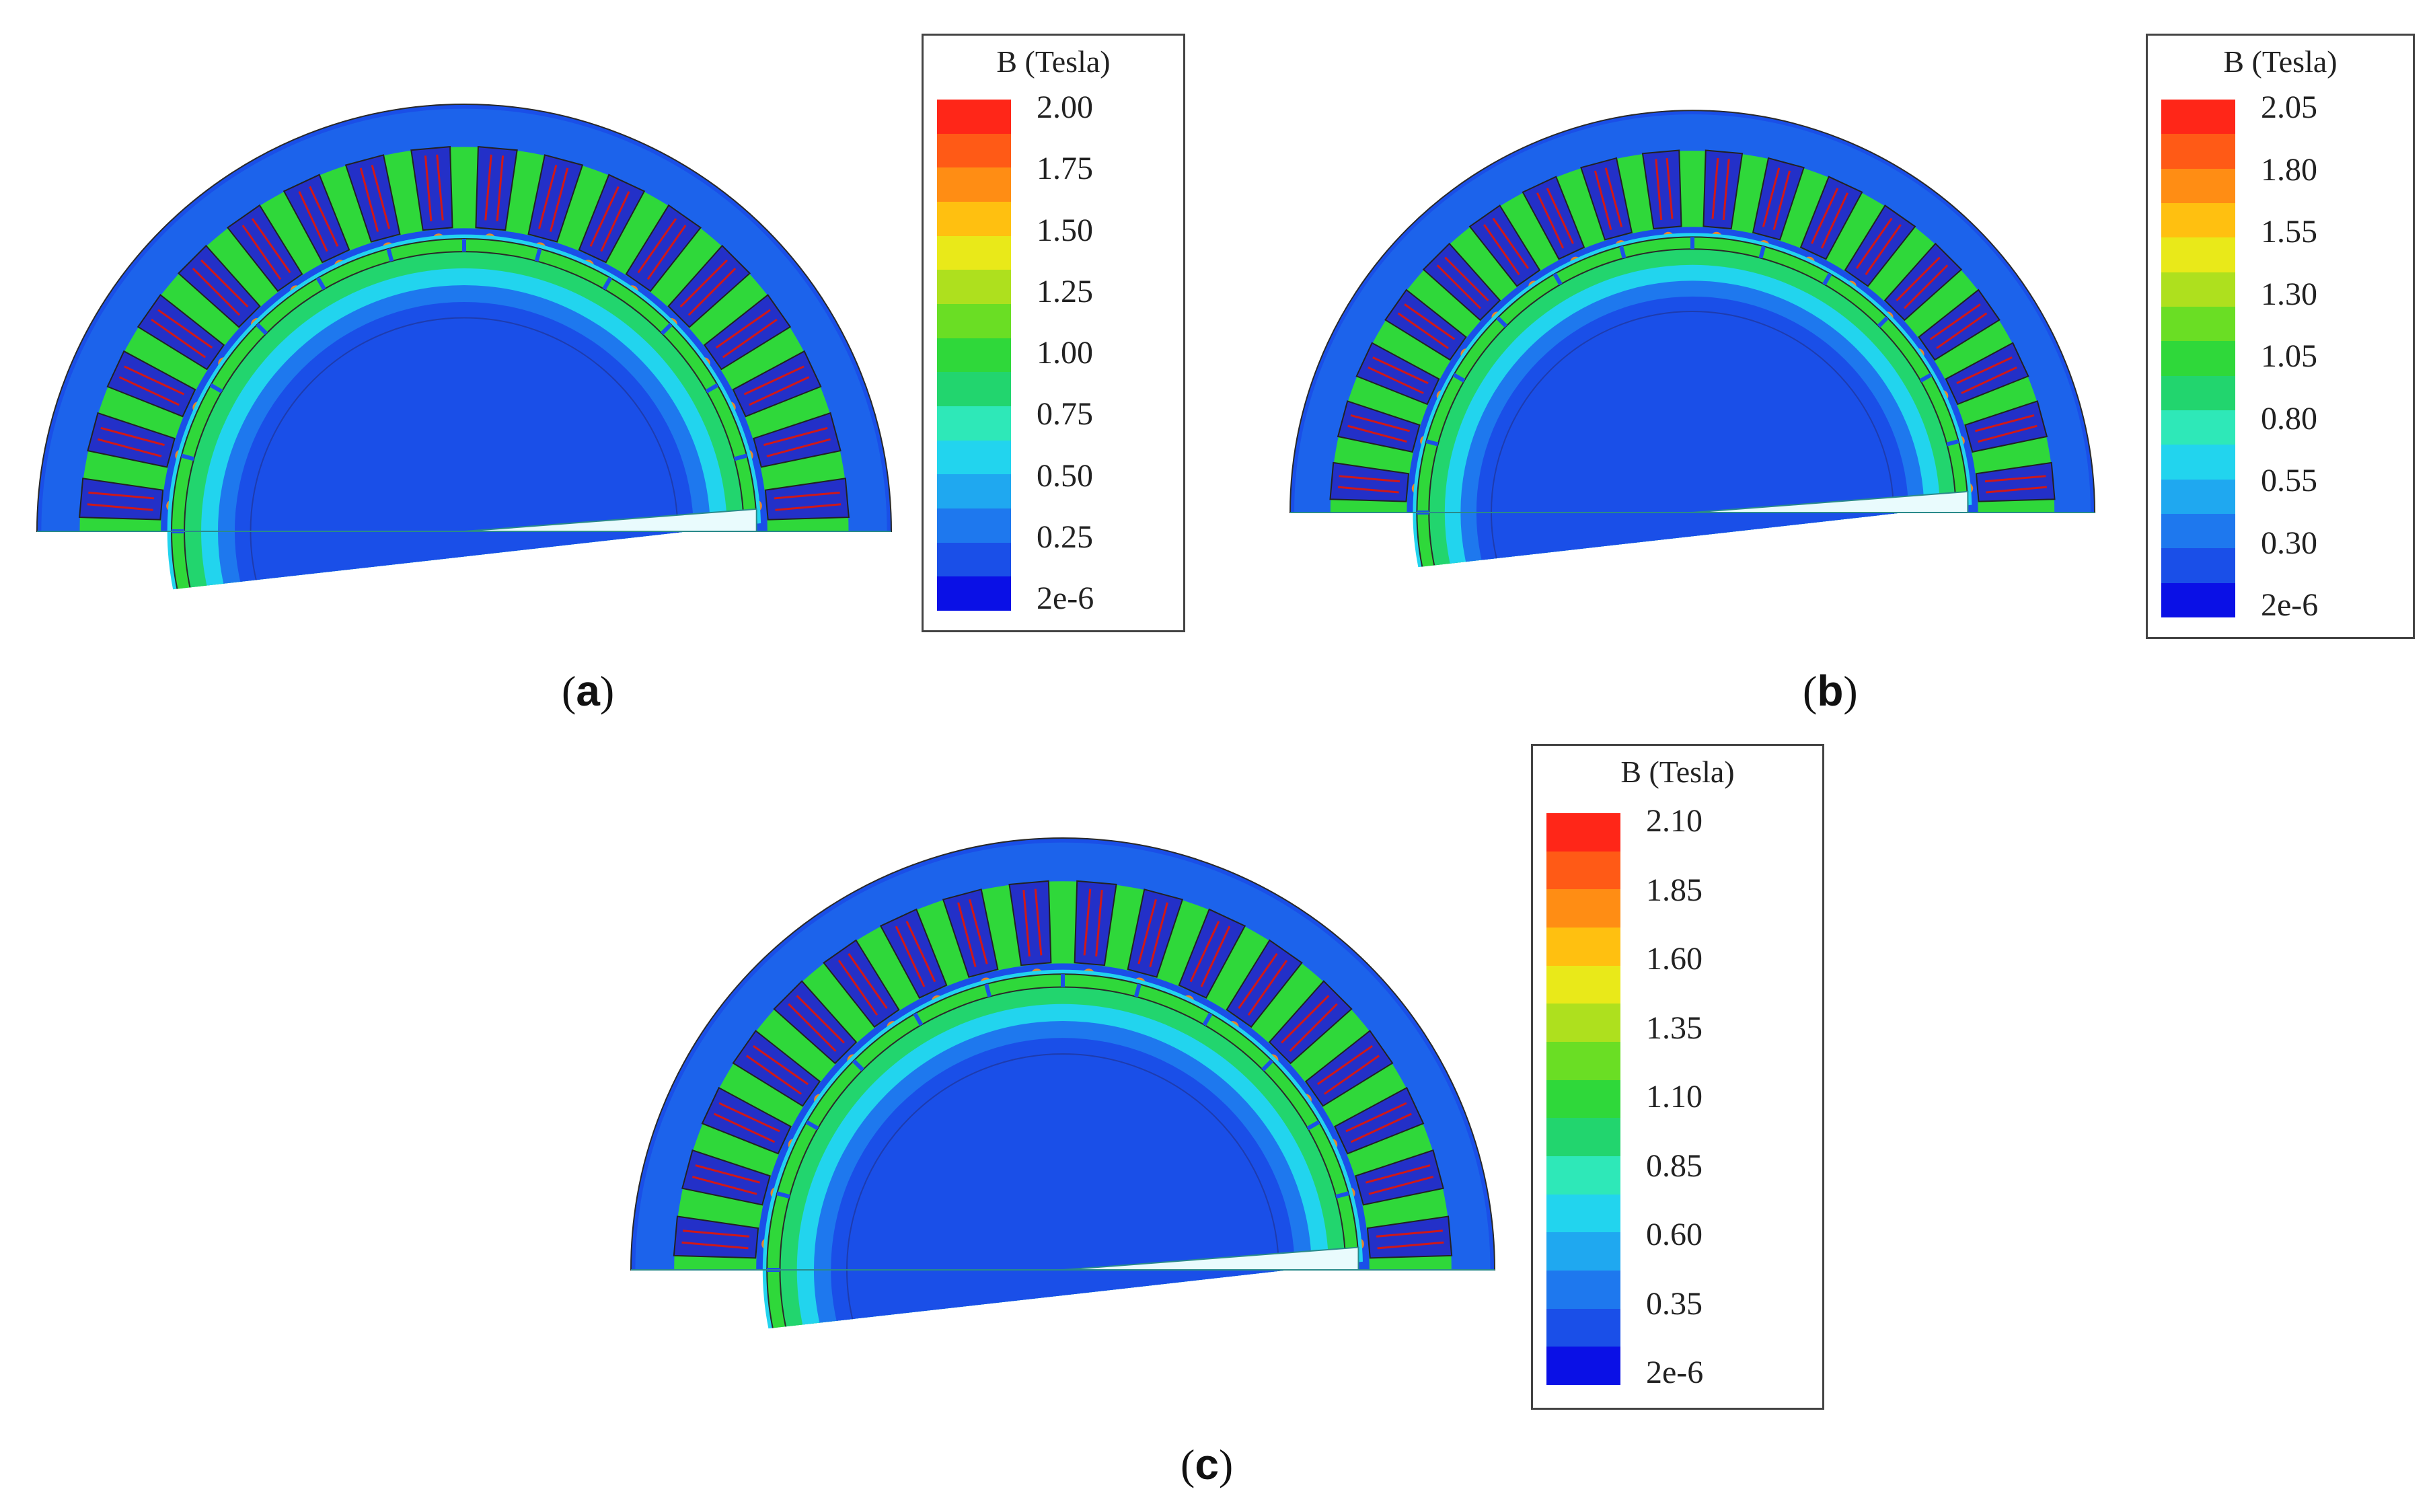  What do you see at coordinates (1065, 353) in the screenshot?
I see `colorbar-tick-label: 1.00` at bounding box center [1065, 353].